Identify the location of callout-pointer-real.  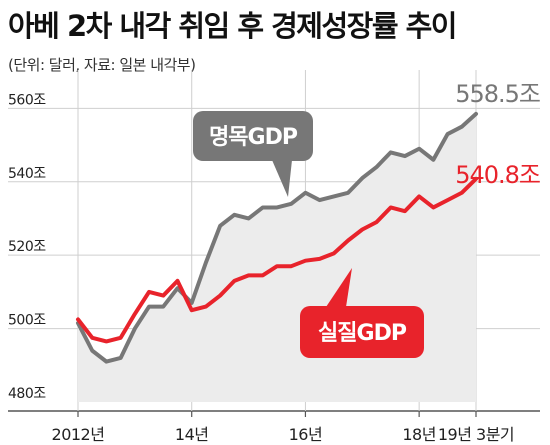
(339, 287).